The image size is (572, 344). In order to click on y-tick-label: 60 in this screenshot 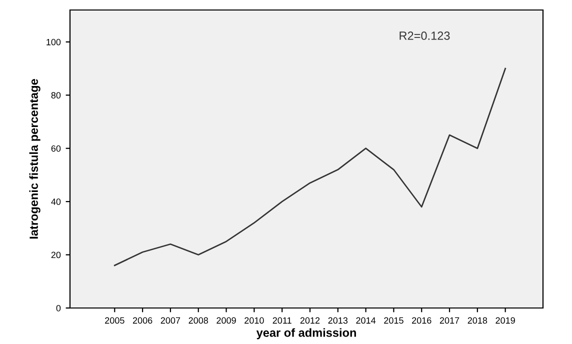, I will do `click(56, 148)`.